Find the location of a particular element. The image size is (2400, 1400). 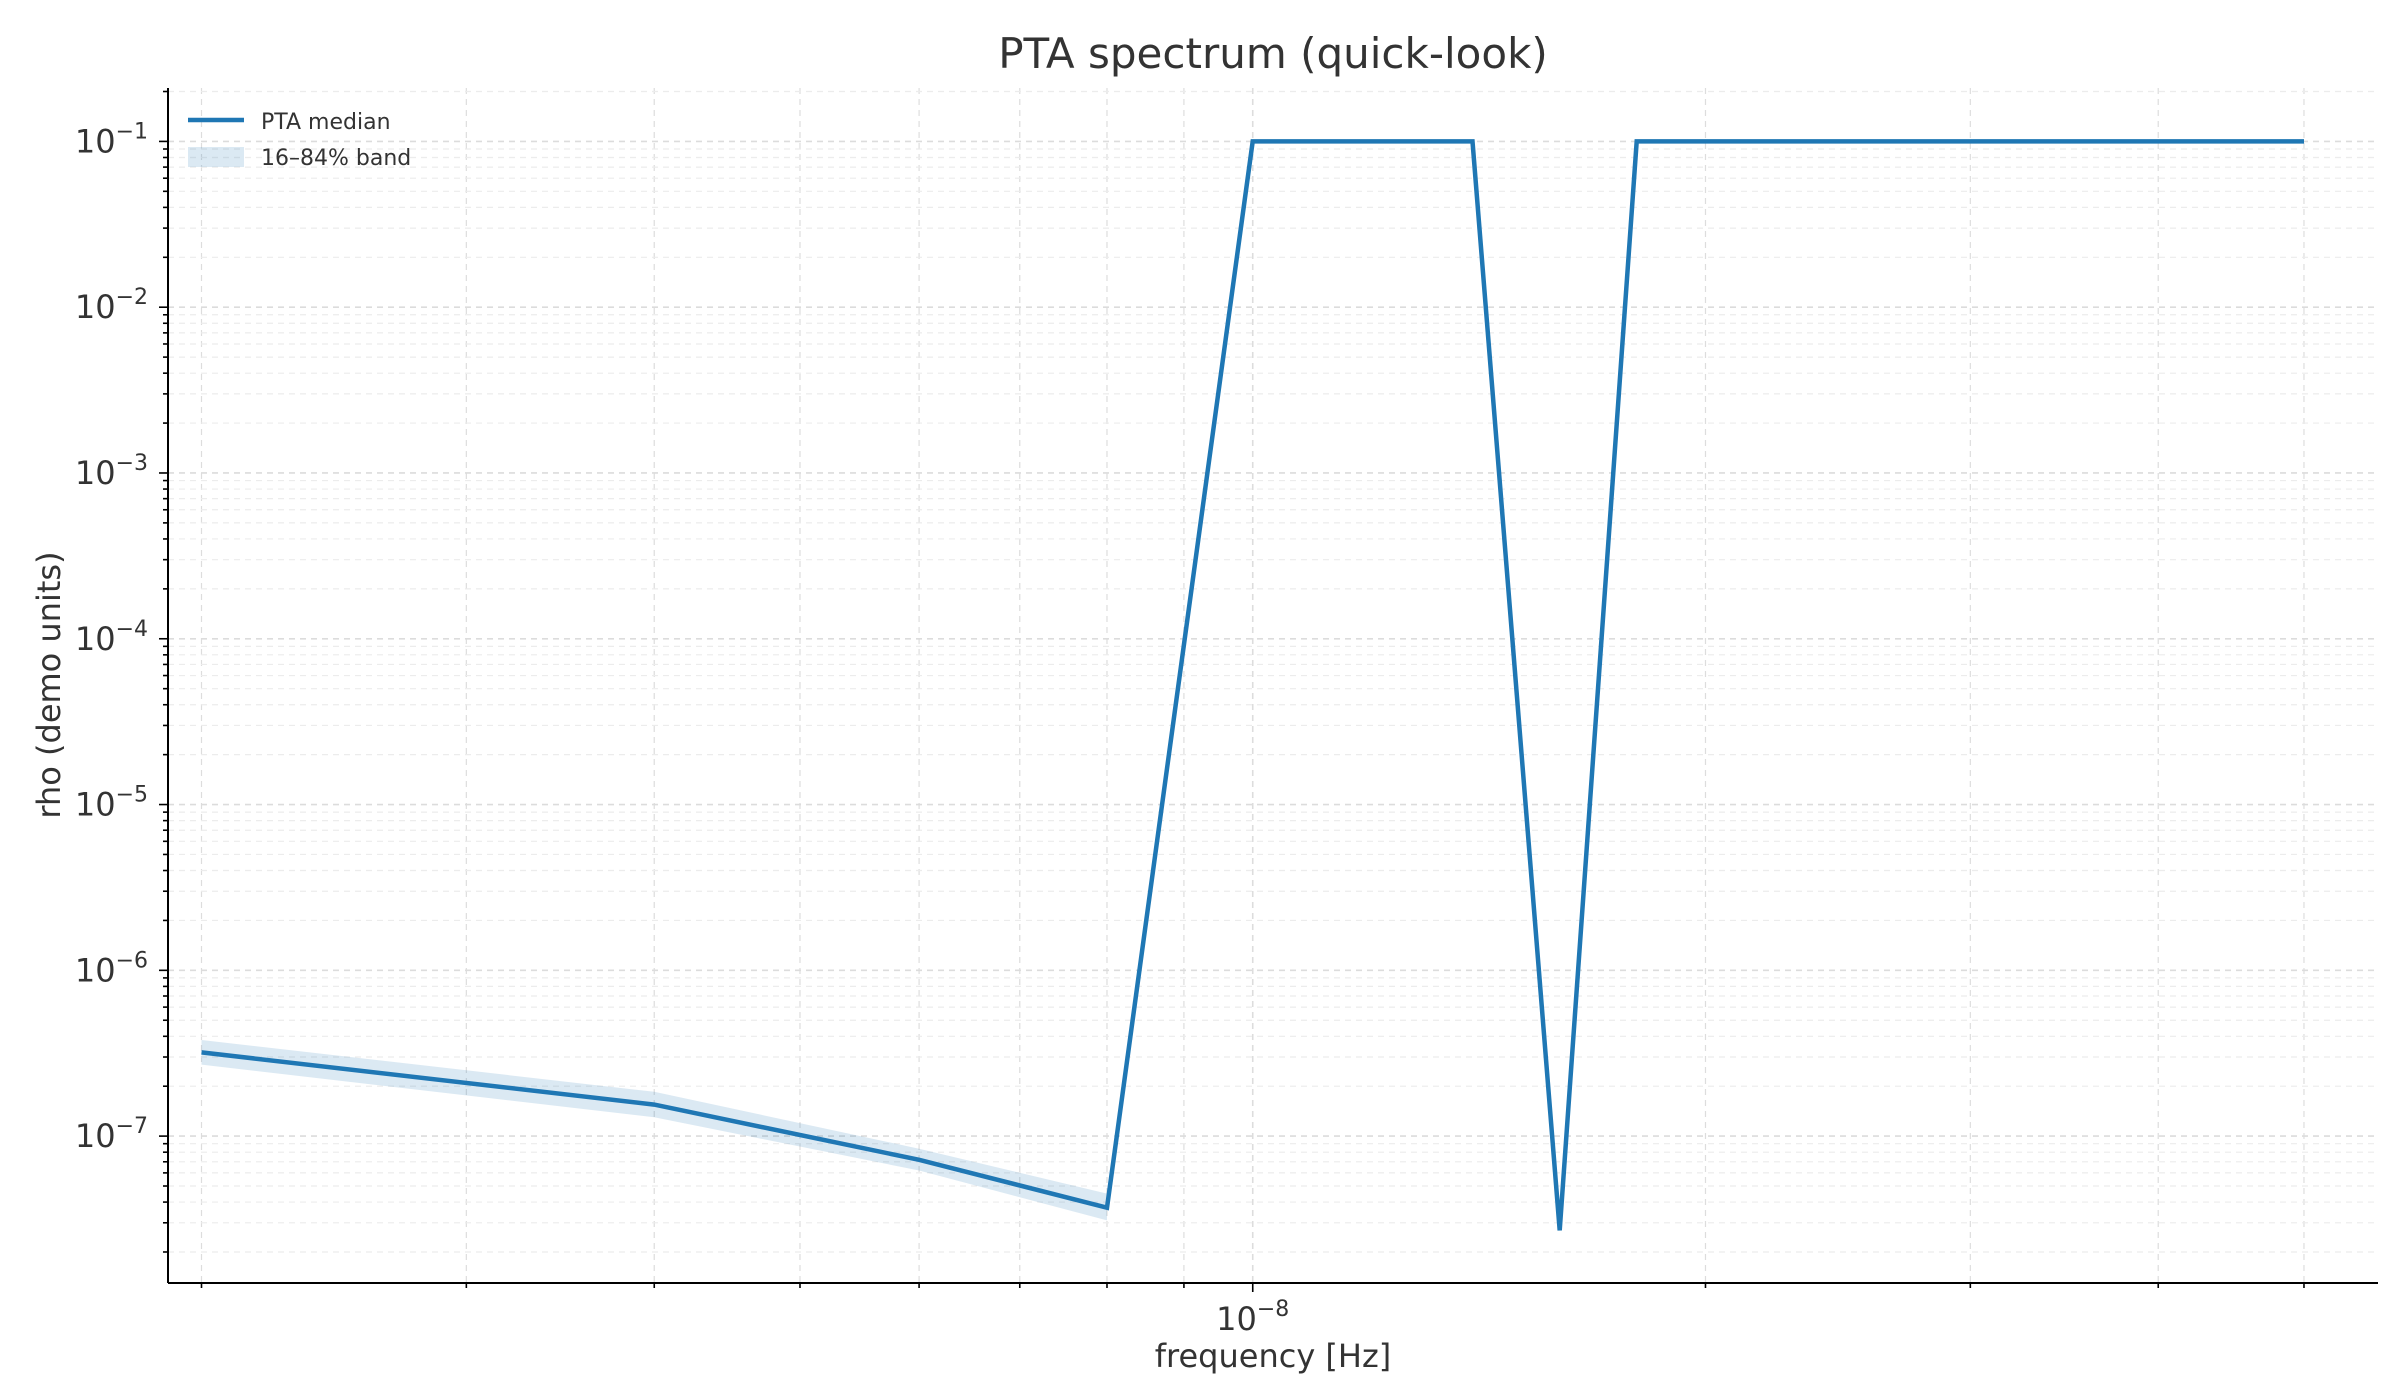

legend: PTA median 16–84% band is located at coordinates (299, 140).